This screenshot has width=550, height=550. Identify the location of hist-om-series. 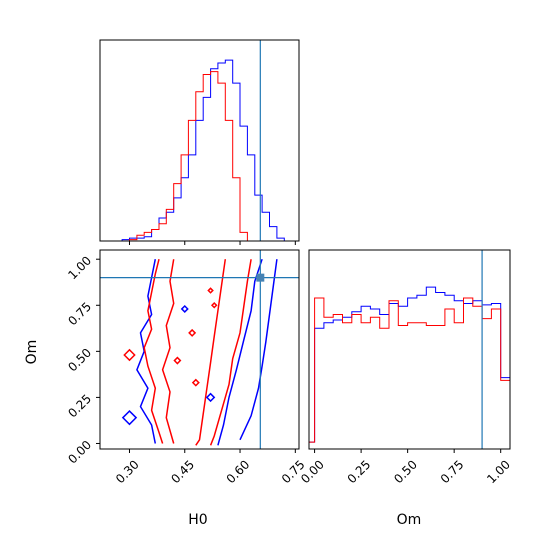
(409, 367).